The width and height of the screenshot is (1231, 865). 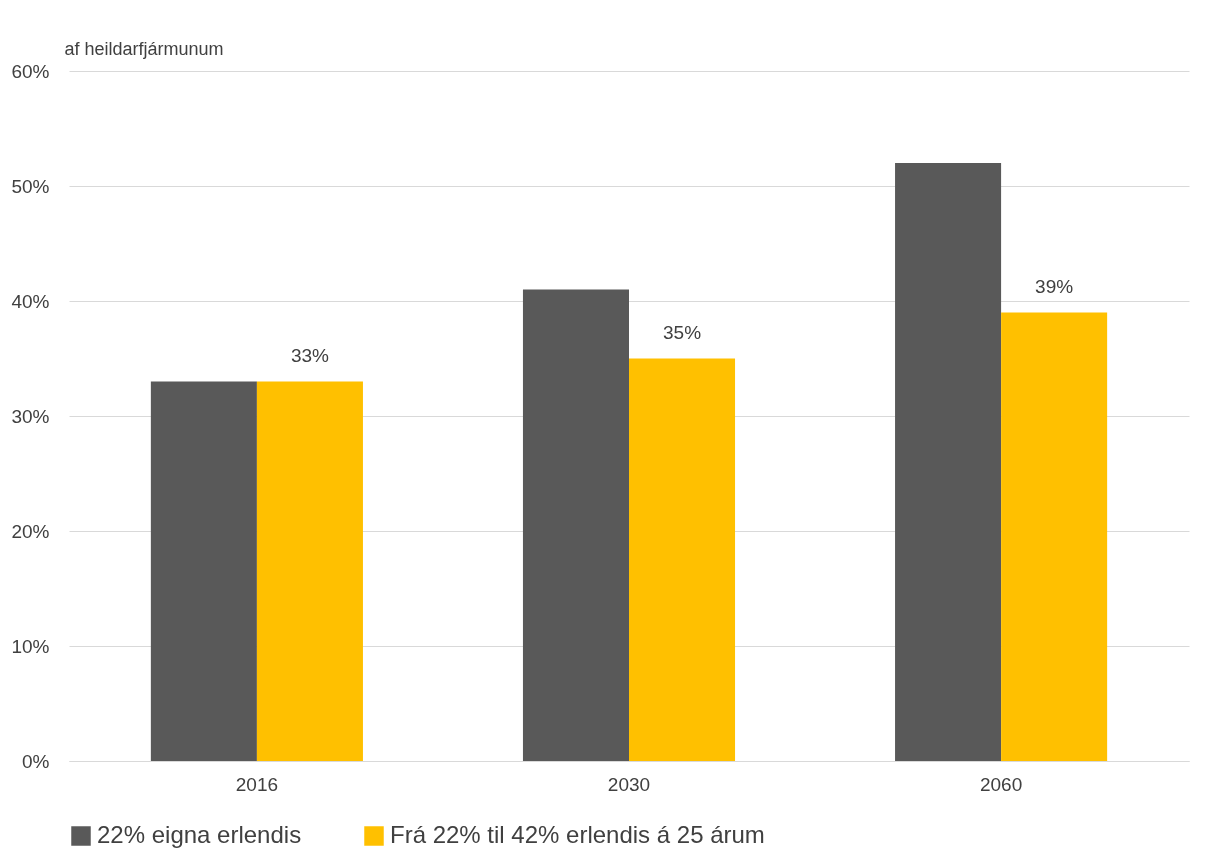 I want to click on legend-label: 22% eigna erlendis, so click(x=199, y=834).